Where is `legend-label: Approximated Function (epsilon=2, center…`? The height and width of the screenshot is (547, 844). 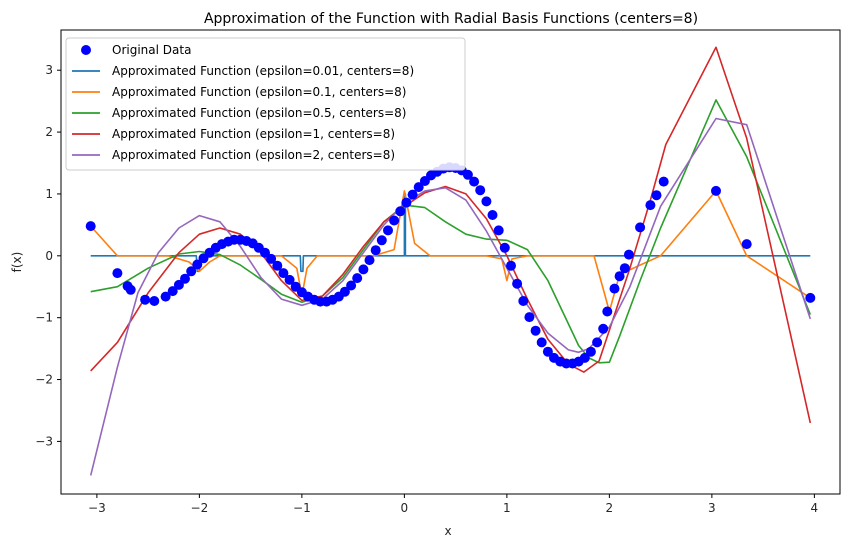 legend-label: Approximated Function (epsilon=2, center… is located at coordinates (253, 155).